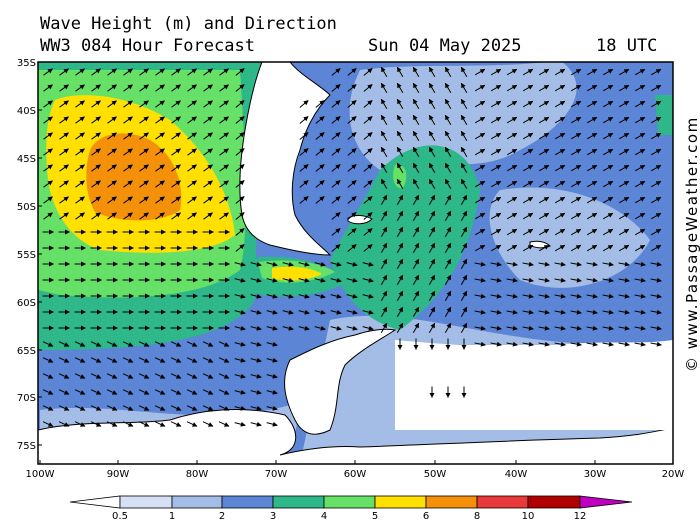 This screenshot has width=700, height=525. I want to click on lon-label: 20W, so click(673, 474).